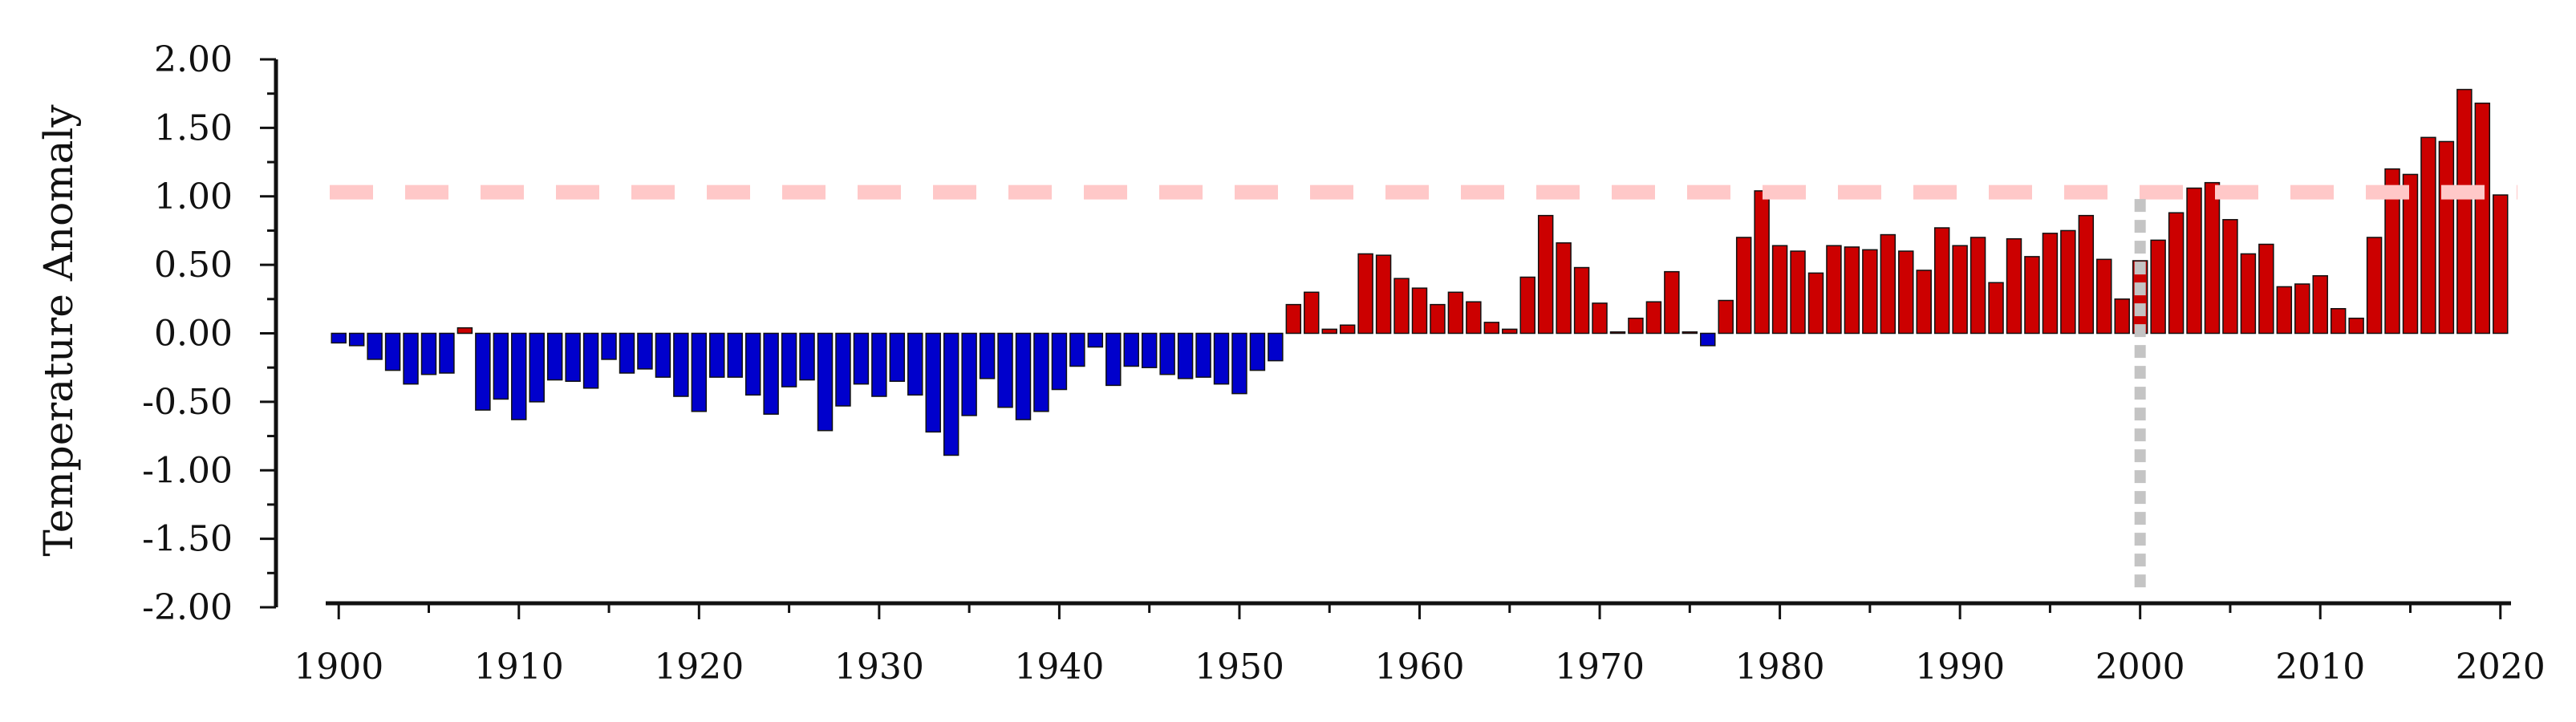 Image resolution: width=2576 pixels, height=722 pixels. What do you see at coordinates (825, 382) in the screenshot?
I see `bar-1927` at bounding box center [825, 382].